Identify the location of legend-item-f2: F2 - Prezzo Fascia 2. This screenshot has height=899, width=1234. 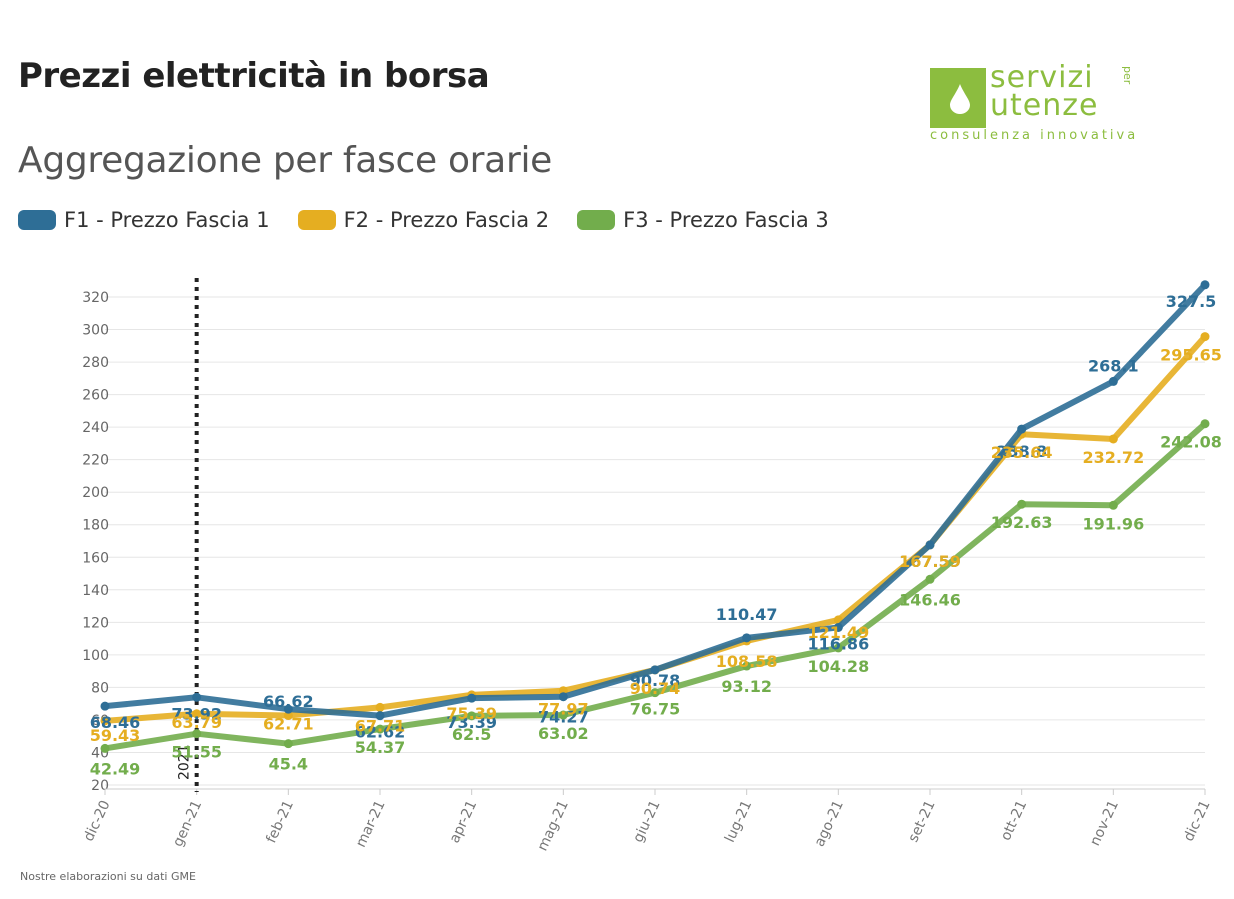
(423, 220).